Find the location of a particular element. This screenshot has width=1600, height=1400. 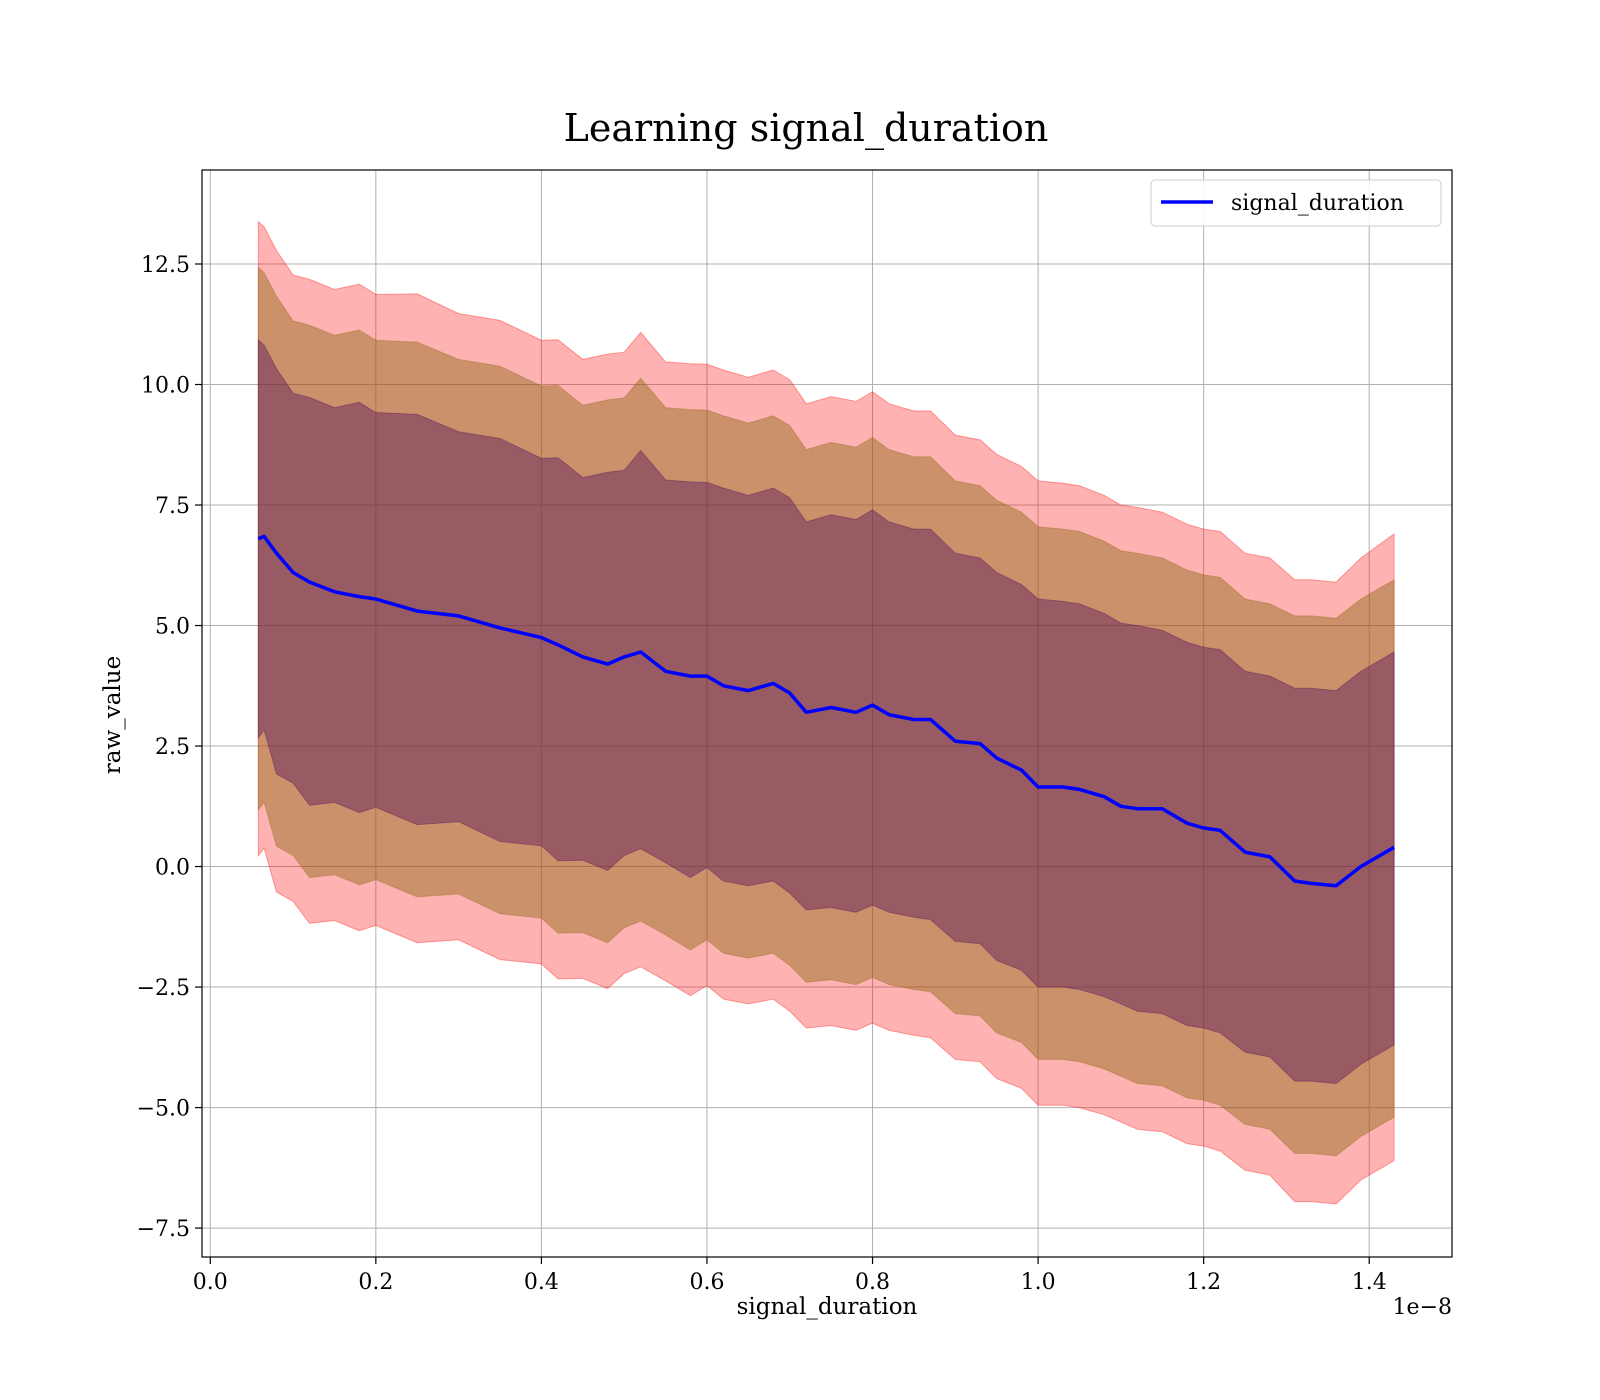

y-tick-label: 0.0 is located at coordinates (172, 868).